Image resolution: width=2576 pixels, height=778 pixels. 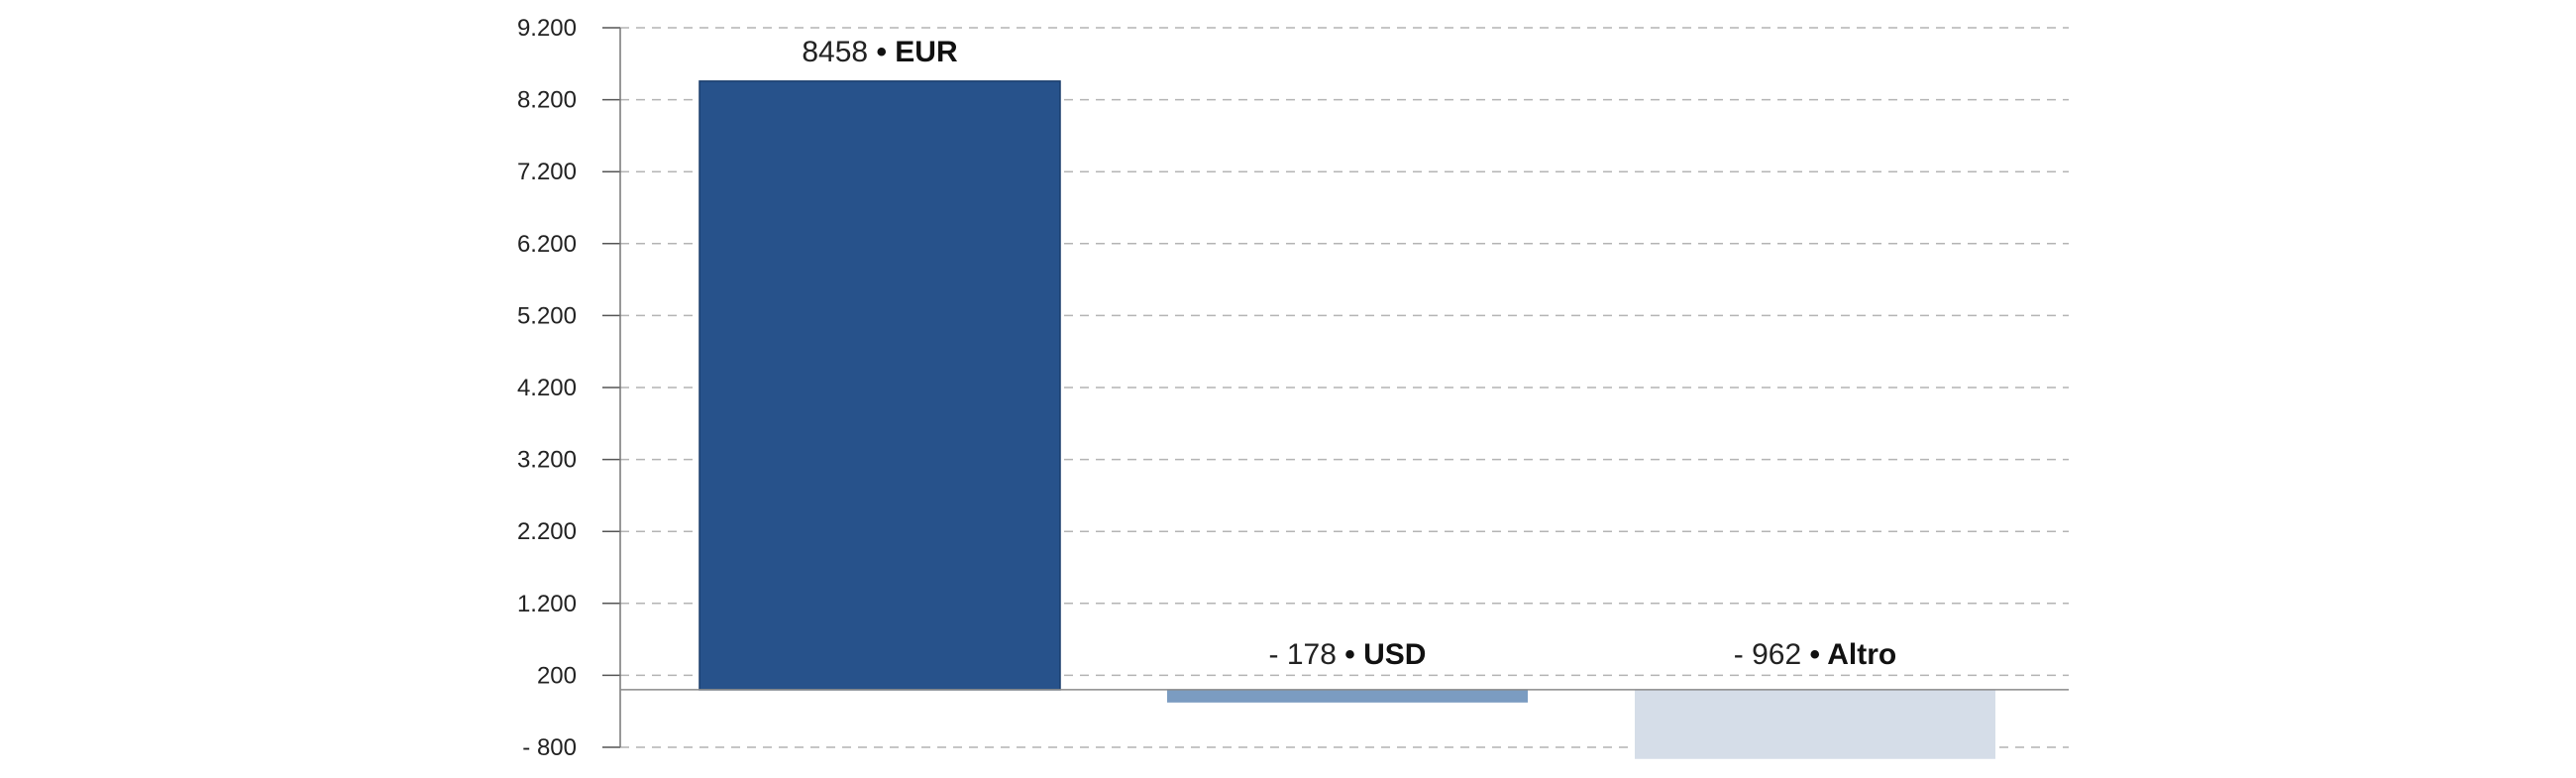 I want to click on data-label-usd: - 178 • USD, so click(x=1348, y=654).